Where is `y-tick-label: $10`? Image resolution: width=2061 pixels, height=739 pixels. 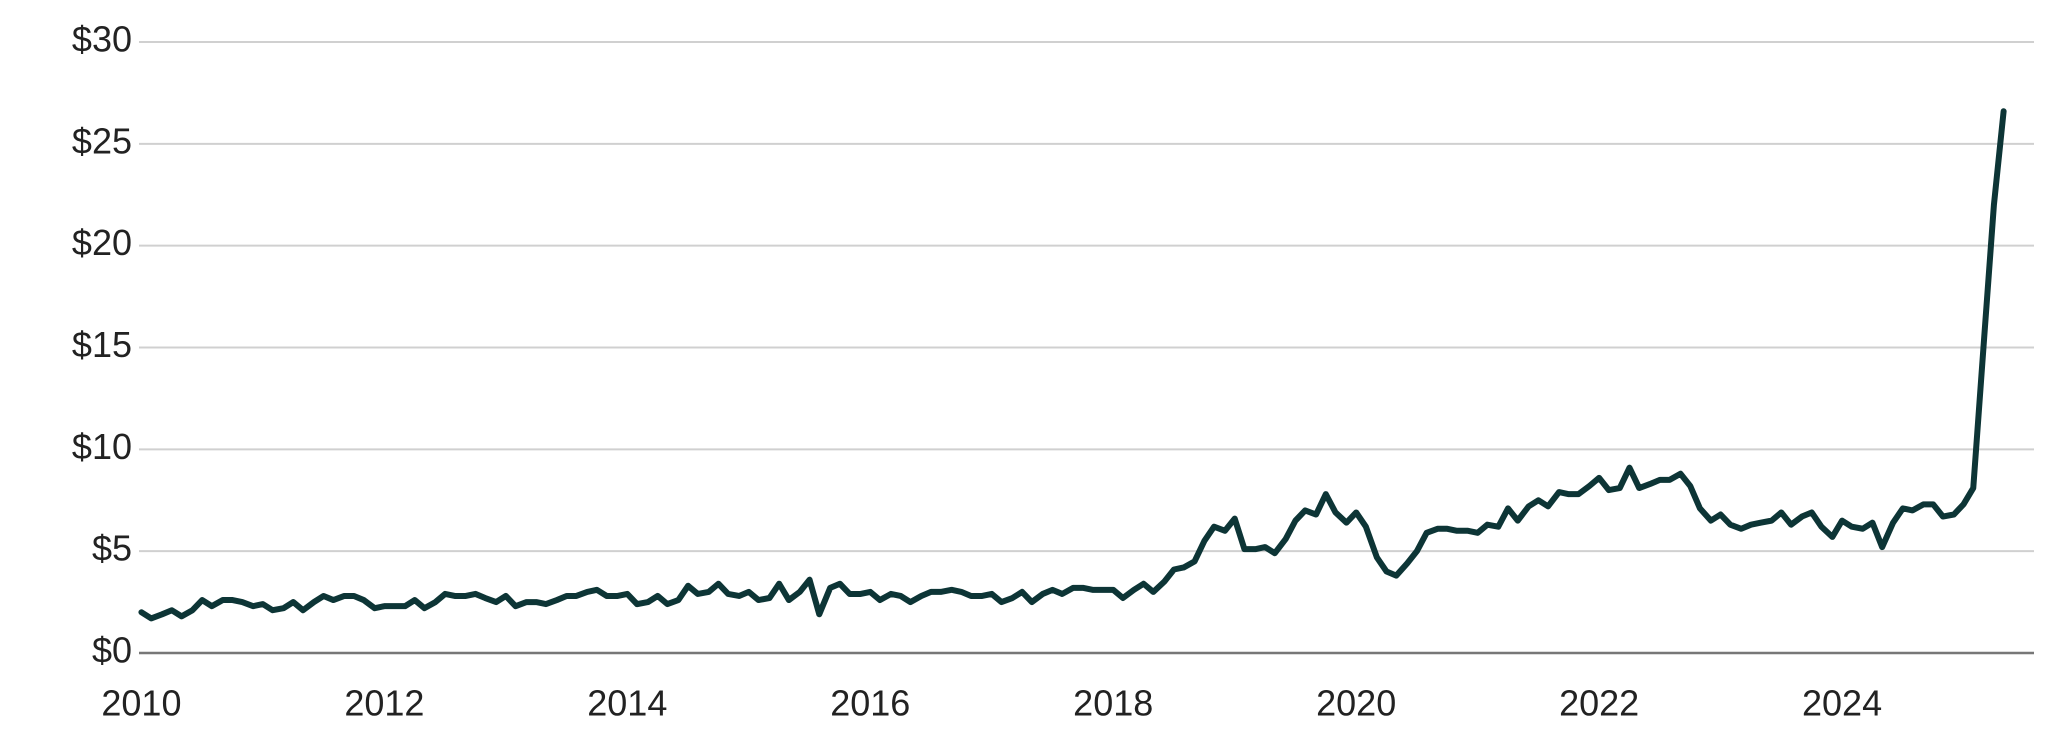 y-tick-label: $10 is located at coordinates (102, 446).